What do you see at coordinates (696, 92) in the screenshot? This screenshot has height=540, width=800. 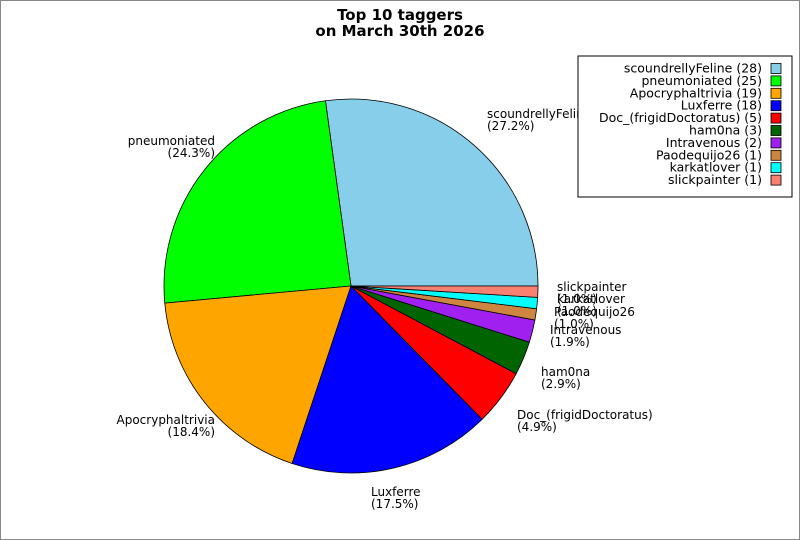 I see `legend-entry-label: Apocryphaltrivia (19)` at bounding box center [696, 92].